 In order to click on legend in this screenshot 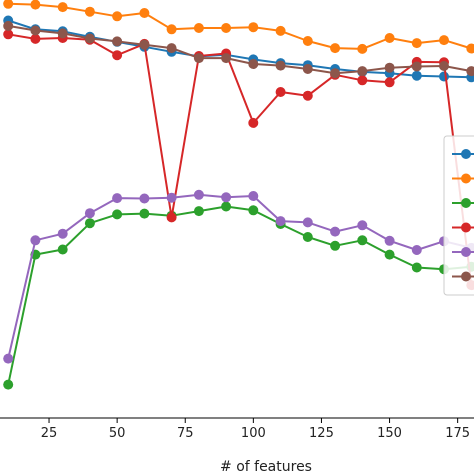, I will do `click(458, 215)`.